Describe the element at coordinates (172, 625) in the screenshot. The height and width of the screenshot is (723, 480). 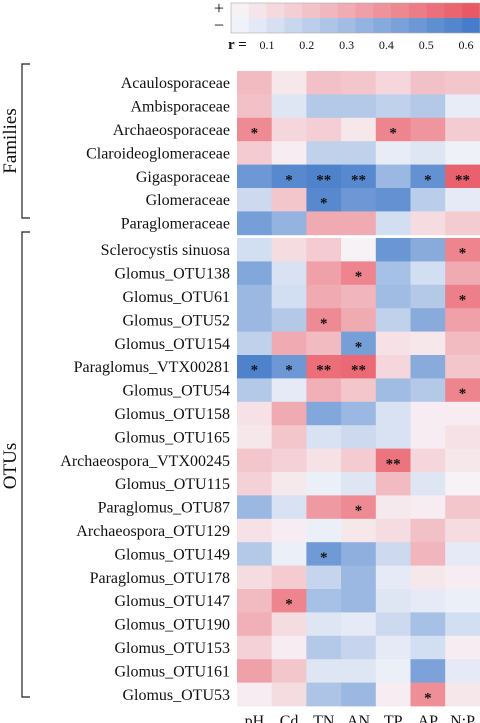
I see `row-label: Glomus_OTU190` at that location.